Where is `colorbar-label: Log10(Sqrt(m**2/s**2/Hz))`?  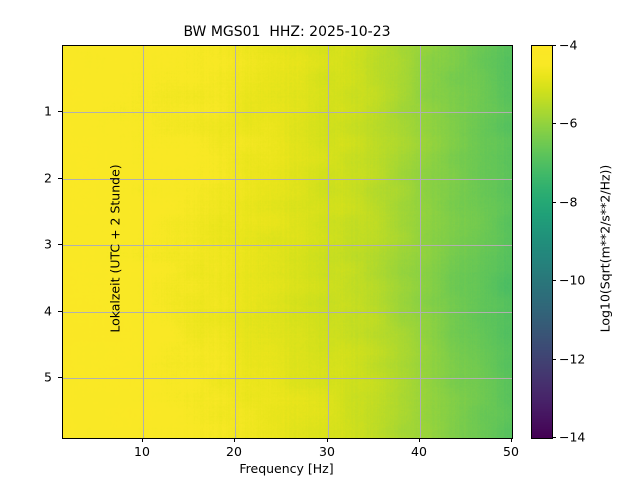 colorbar-label: Log10(Sqrt(m**2/s**2/Hz)) is located at coordinates (605, 248).